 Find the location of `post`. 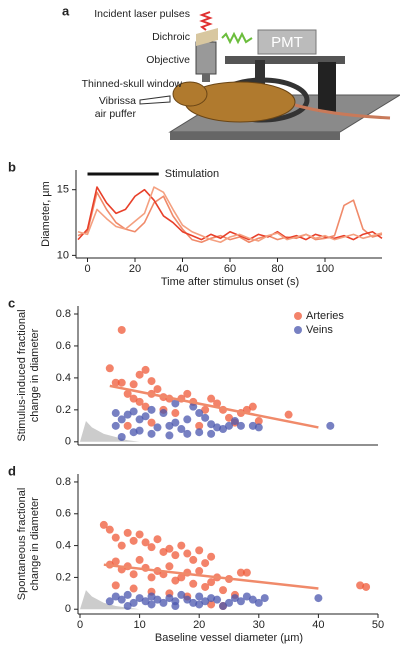

post is located at coordinates (327, 87).